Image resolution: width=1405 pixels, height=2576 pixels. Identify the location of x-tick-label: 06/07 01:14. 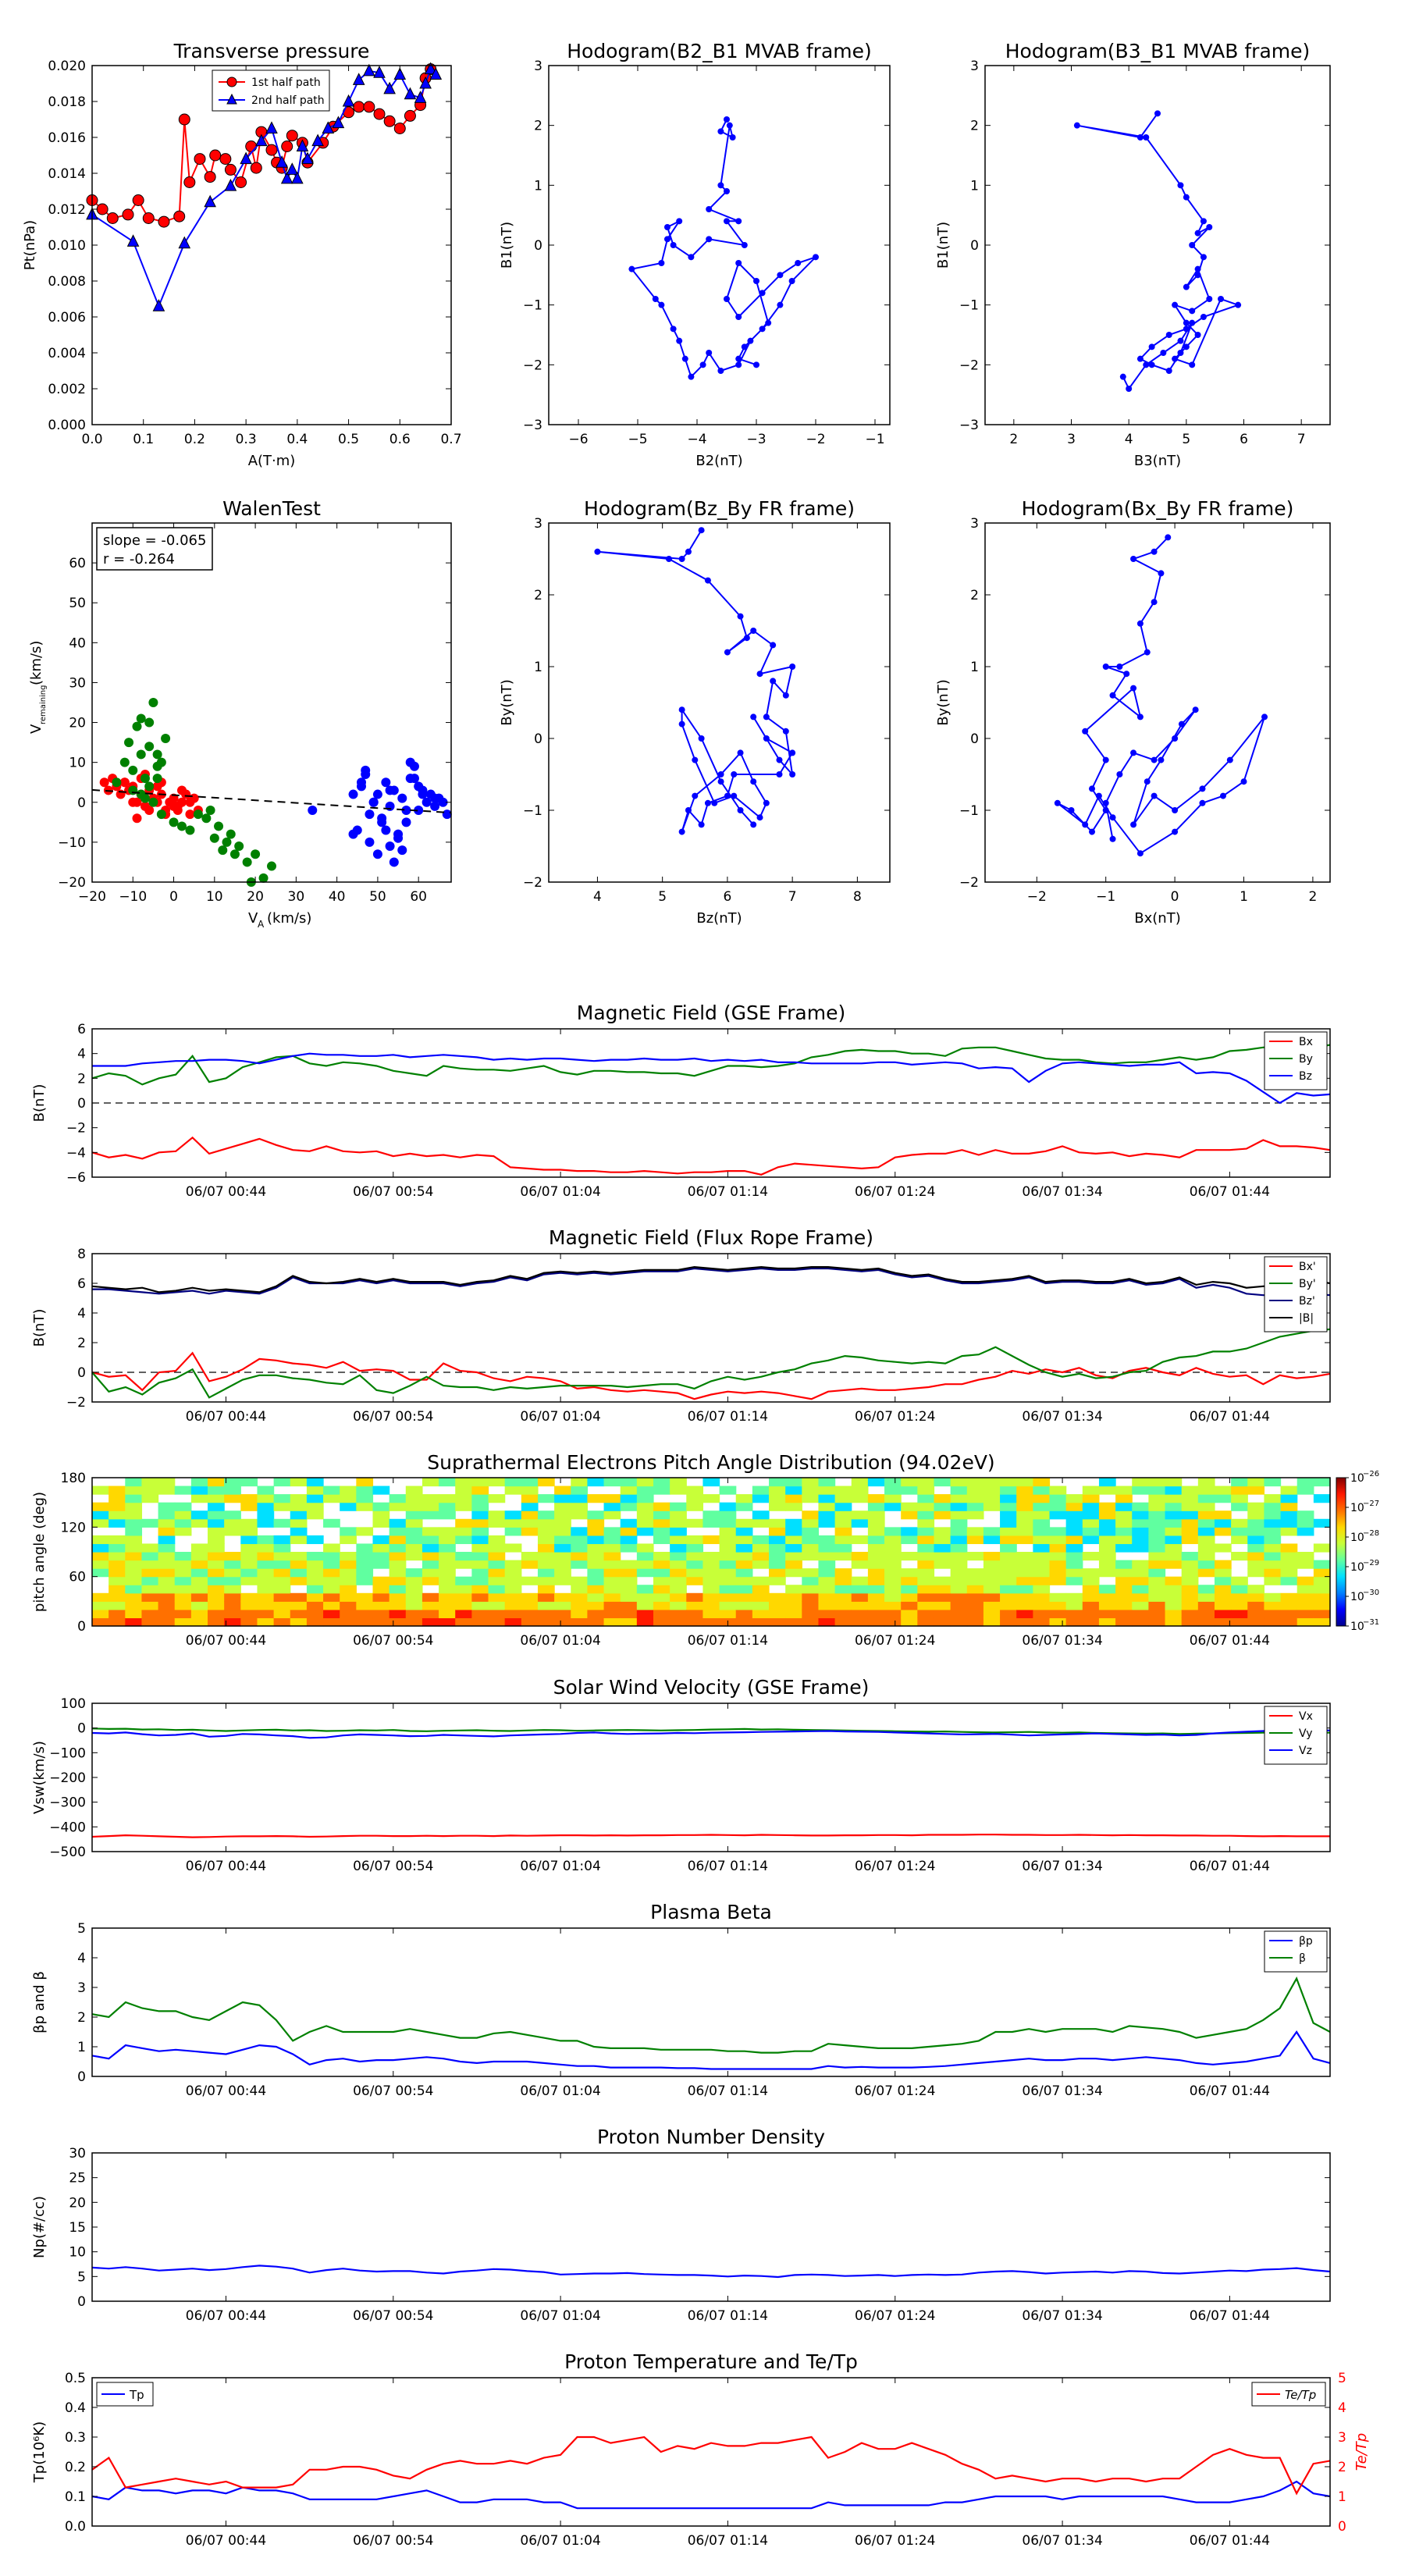
(728, 1417).